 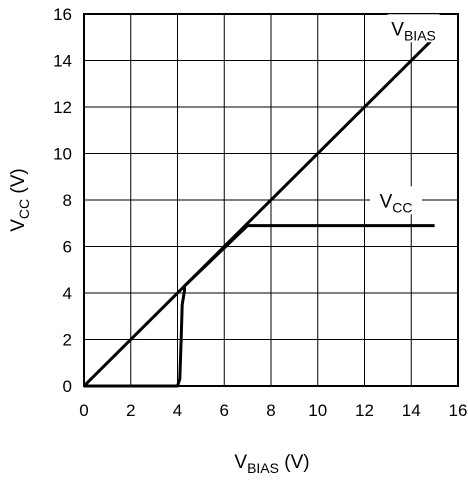 I want to click on x-axis-label: VBIAS (V), so click(x=271, y=464).